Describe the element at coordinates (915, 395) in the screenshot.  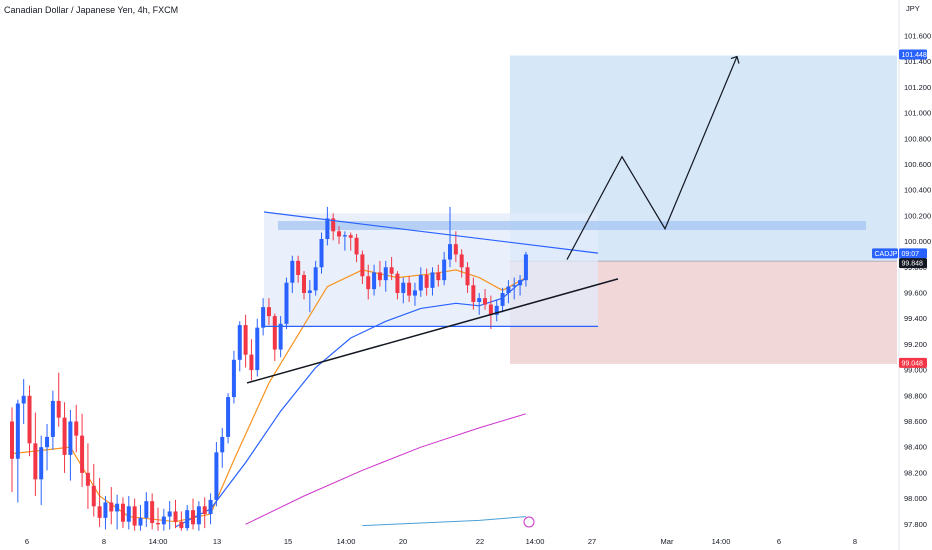
I see `price-tick-label: 98.800` at that location.